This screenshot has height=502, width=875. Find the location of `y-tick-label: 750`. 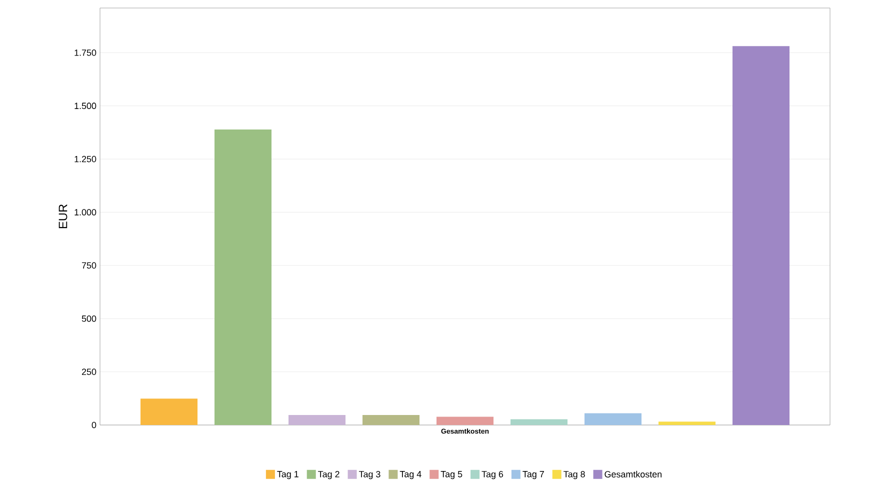

y-tick-label: 750 is located at coordinates (89, 265).